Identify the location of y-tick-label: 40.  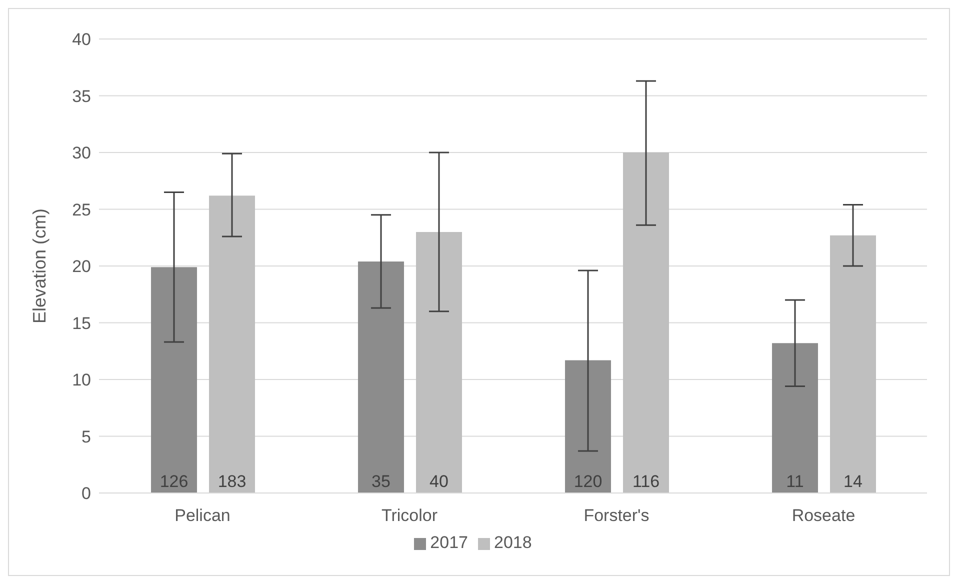
(81, 40).